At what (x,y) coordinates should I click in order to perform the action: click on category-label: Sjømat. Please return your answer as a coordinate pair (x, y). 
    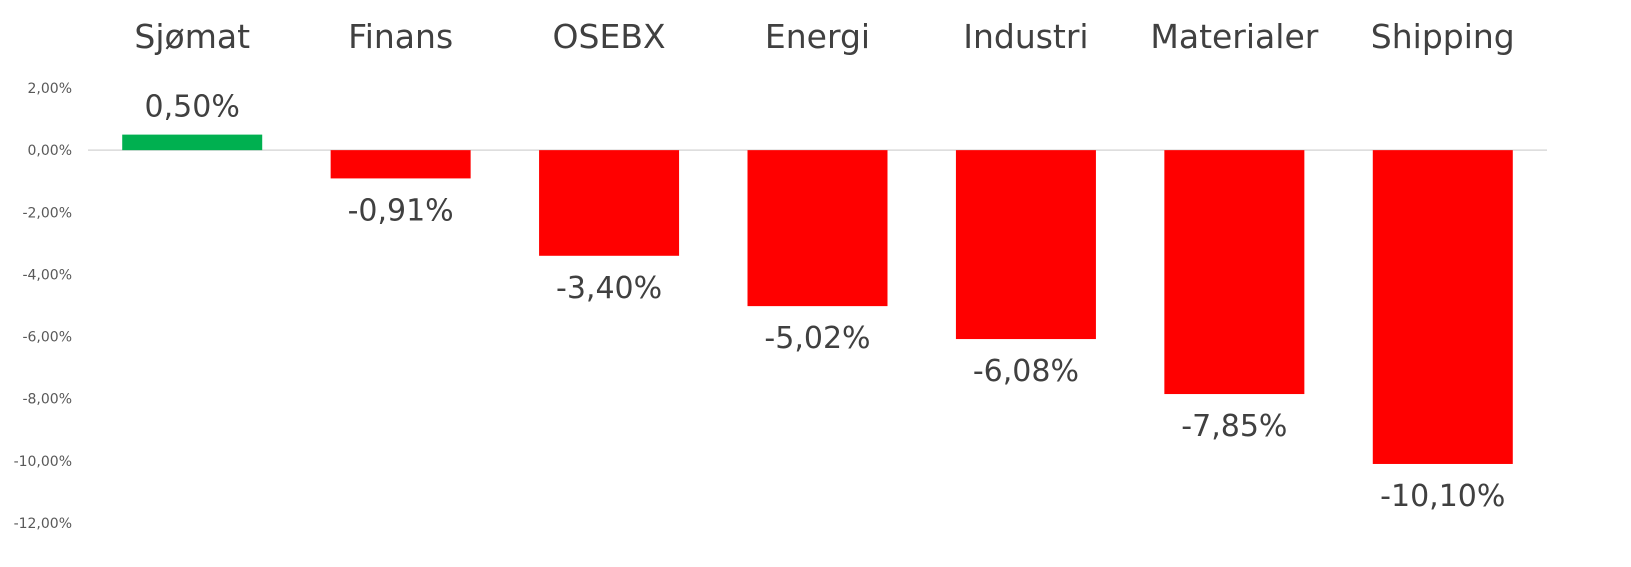
    Looking at the image, I should click on (192, 36).